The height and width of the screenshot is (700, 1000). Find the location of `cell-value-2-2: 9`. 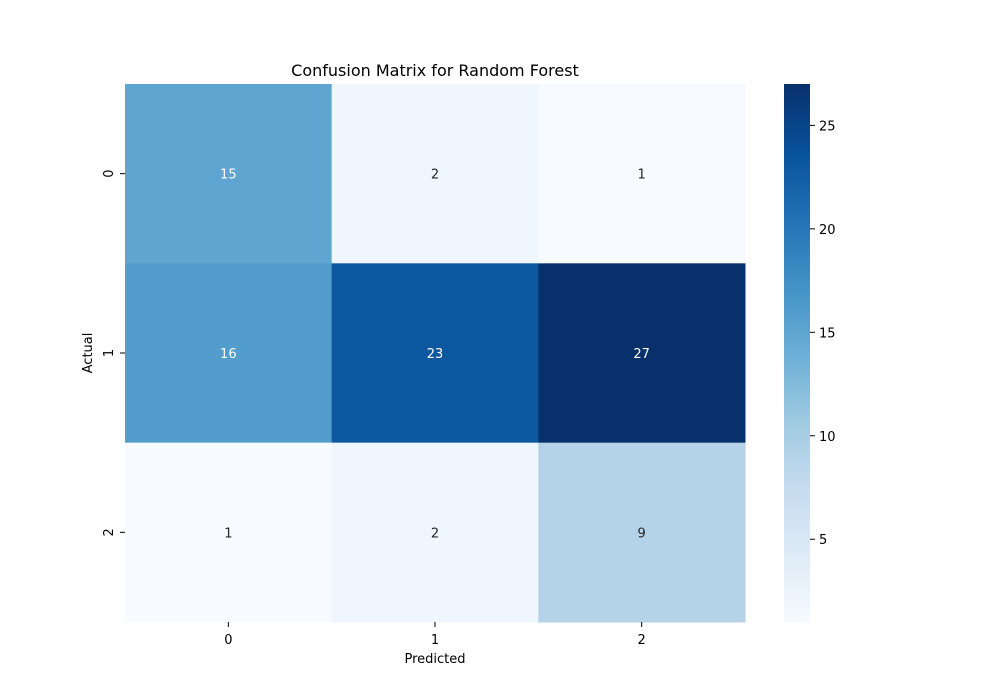

cell-value-2-2: 9 is located at coordinates (642, 533).